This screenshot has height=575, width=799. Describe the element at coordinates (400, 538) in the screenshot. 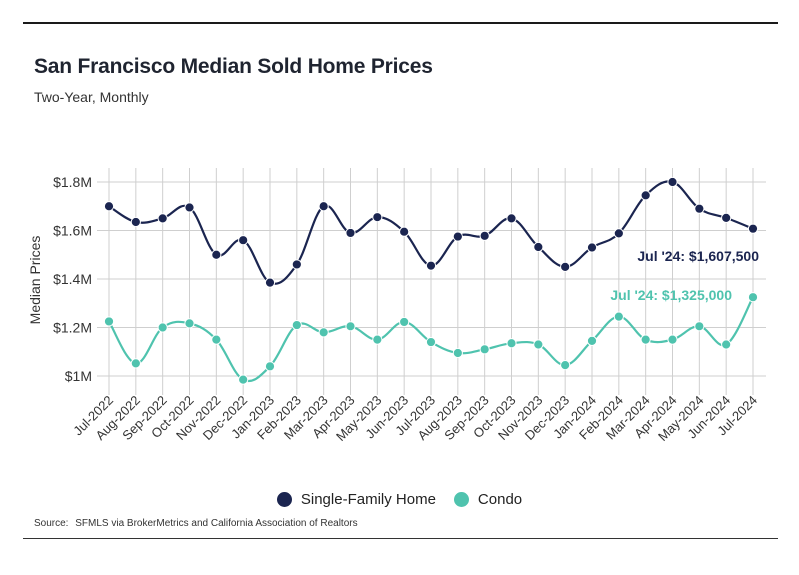

I see `bottom-rule` at that location.